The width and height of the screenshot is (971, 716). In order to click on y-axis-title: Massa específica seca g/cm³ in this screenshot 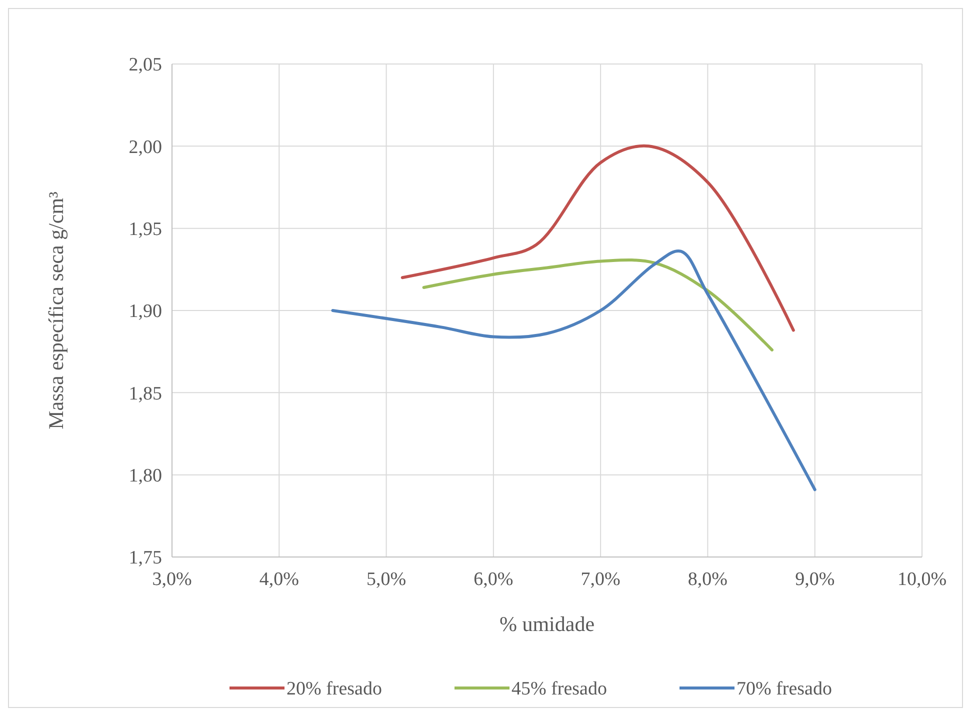, I will do `click(56, 311)`.